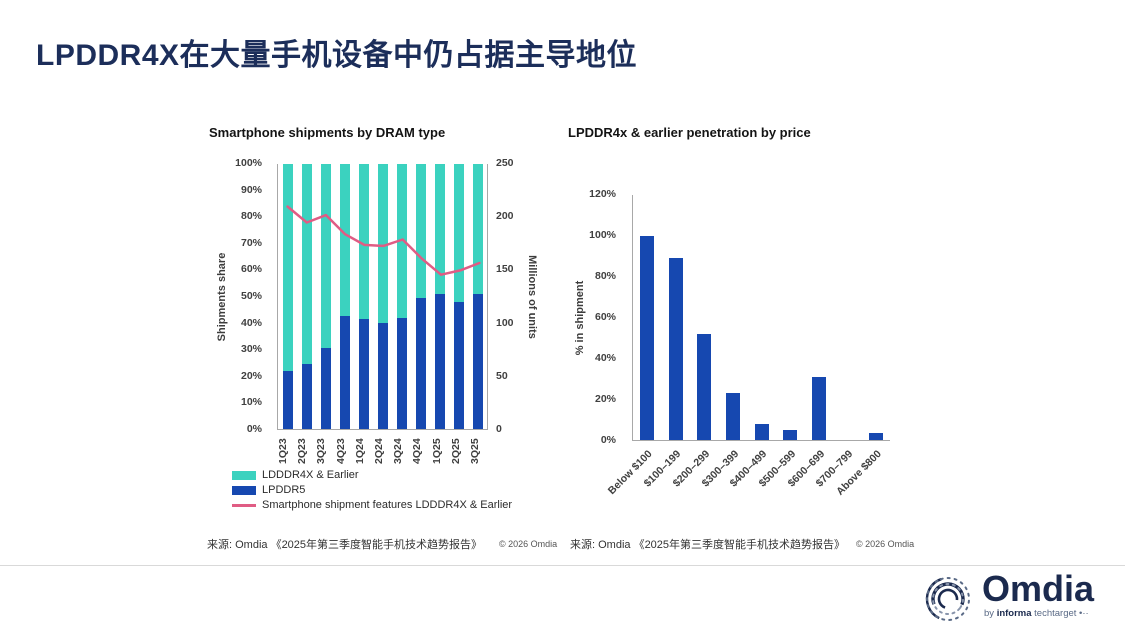 This screenshot has height=633, width=1125. I want to click on chart1-copyright: © 2026 Omdia, so click(528, 544).